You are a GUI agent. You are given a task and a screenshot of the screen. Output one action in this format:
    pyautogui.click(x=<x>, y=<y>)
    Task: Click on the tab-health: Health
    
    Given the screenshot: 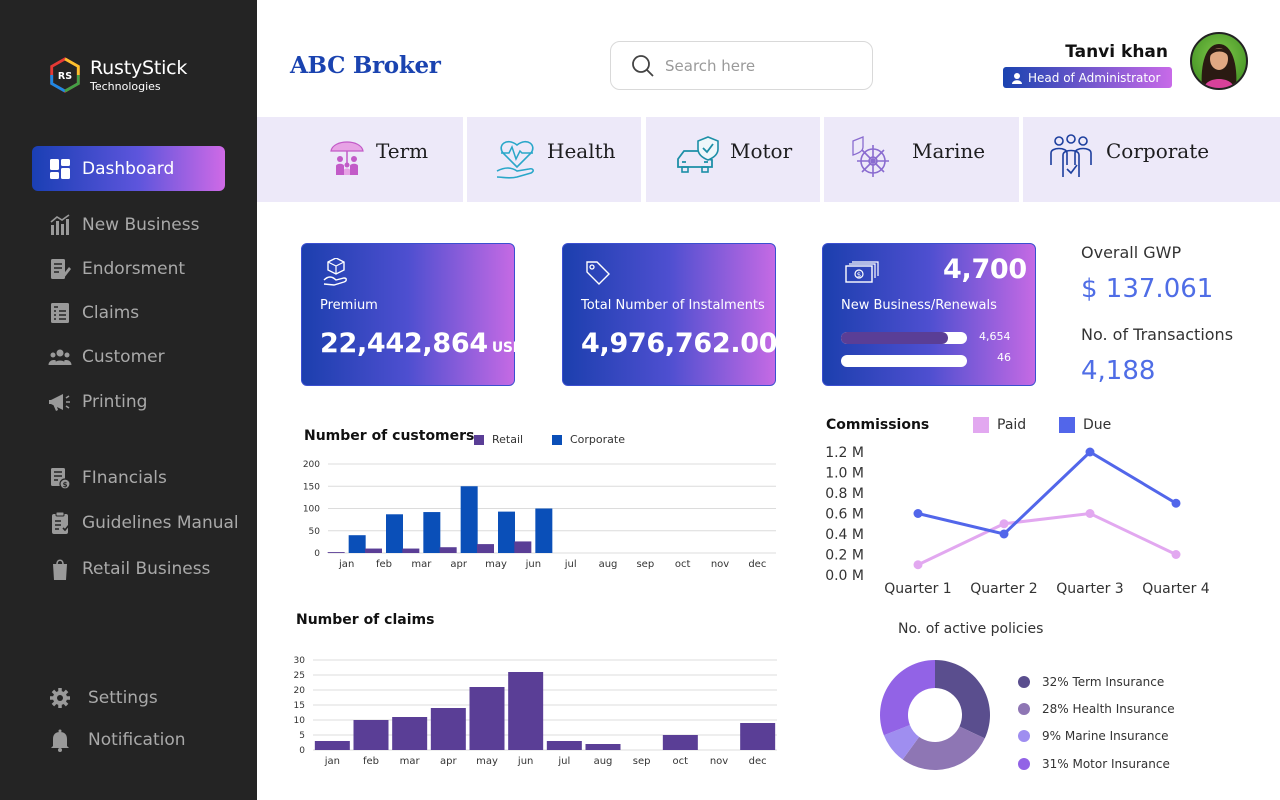 What is the action you would take?
    pyautogui.click(x=554, y=159)
    